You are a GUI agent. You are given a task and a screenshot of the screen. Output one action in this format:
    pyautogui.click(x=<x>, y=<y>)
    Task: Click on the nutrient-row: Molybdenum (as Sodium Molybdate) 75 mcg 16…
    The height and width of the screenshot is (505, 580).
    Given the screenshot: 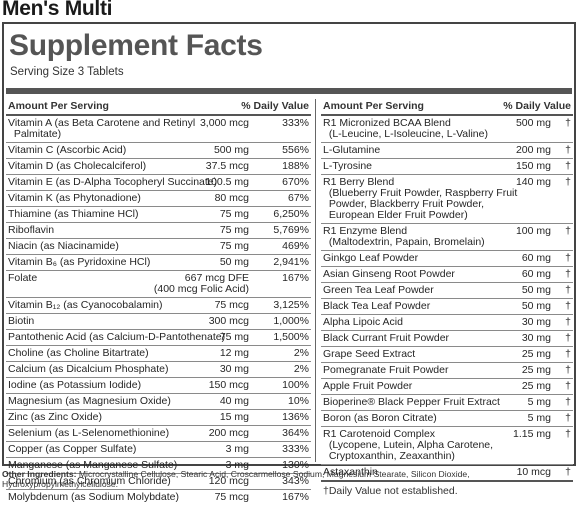 What is the action you would take?
    pyautogui.click(x=158, y=497)
    